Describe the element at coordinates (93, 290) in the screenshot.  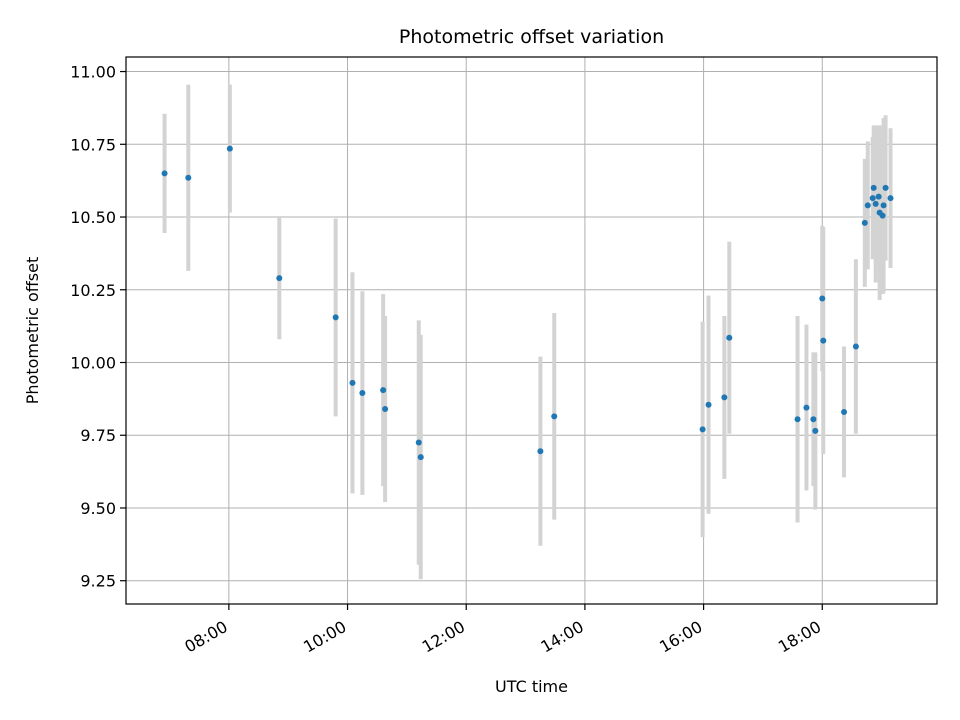
I see `y-tick-label: 10.25` at that location.